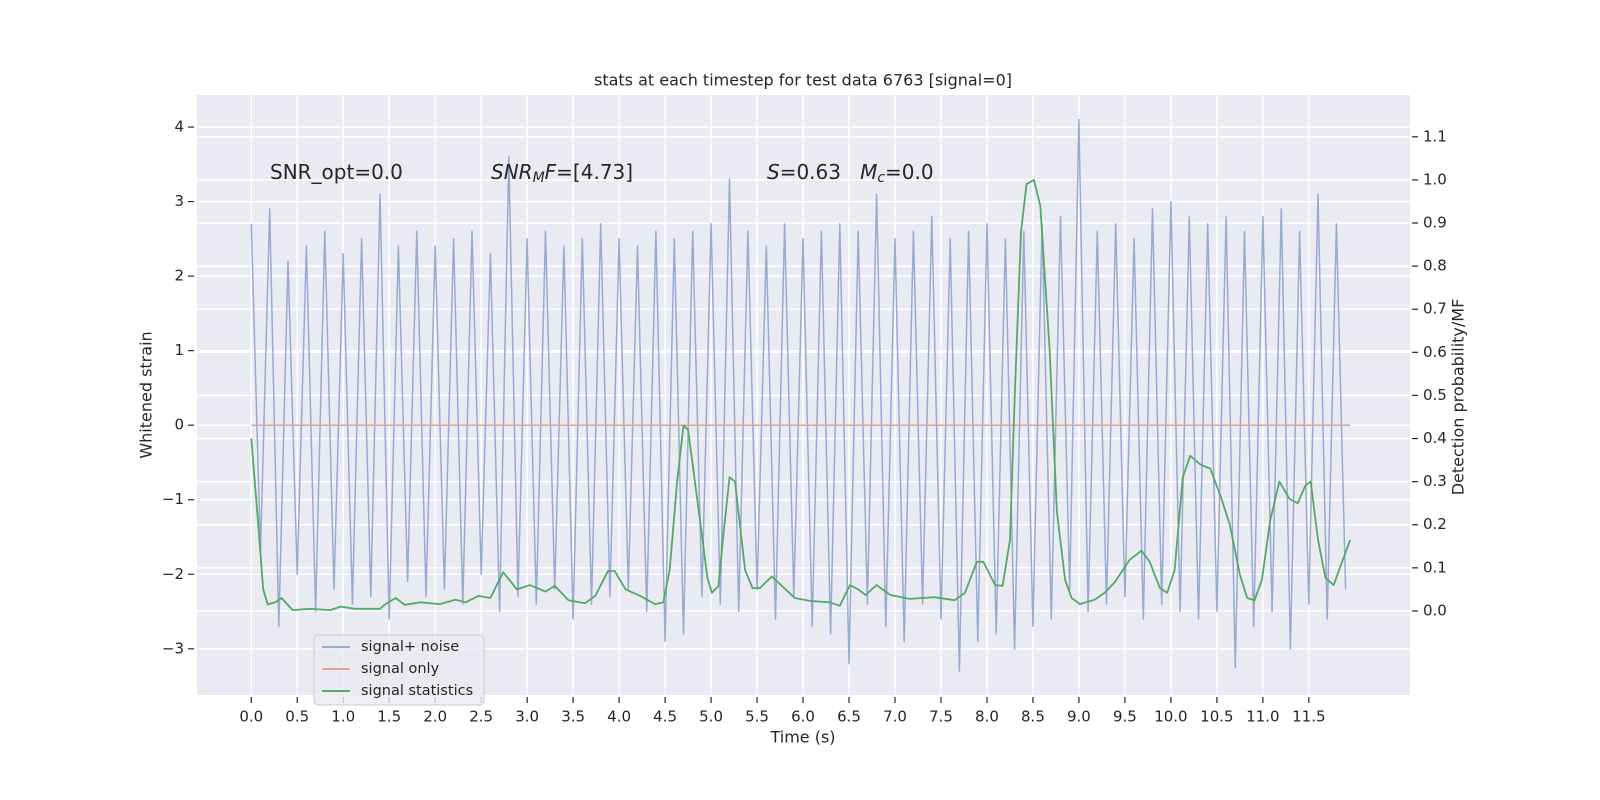  Describe the element at coordinates (1216, 717) in the screenshot. I see `x-tick-label: 10.5` at that location.